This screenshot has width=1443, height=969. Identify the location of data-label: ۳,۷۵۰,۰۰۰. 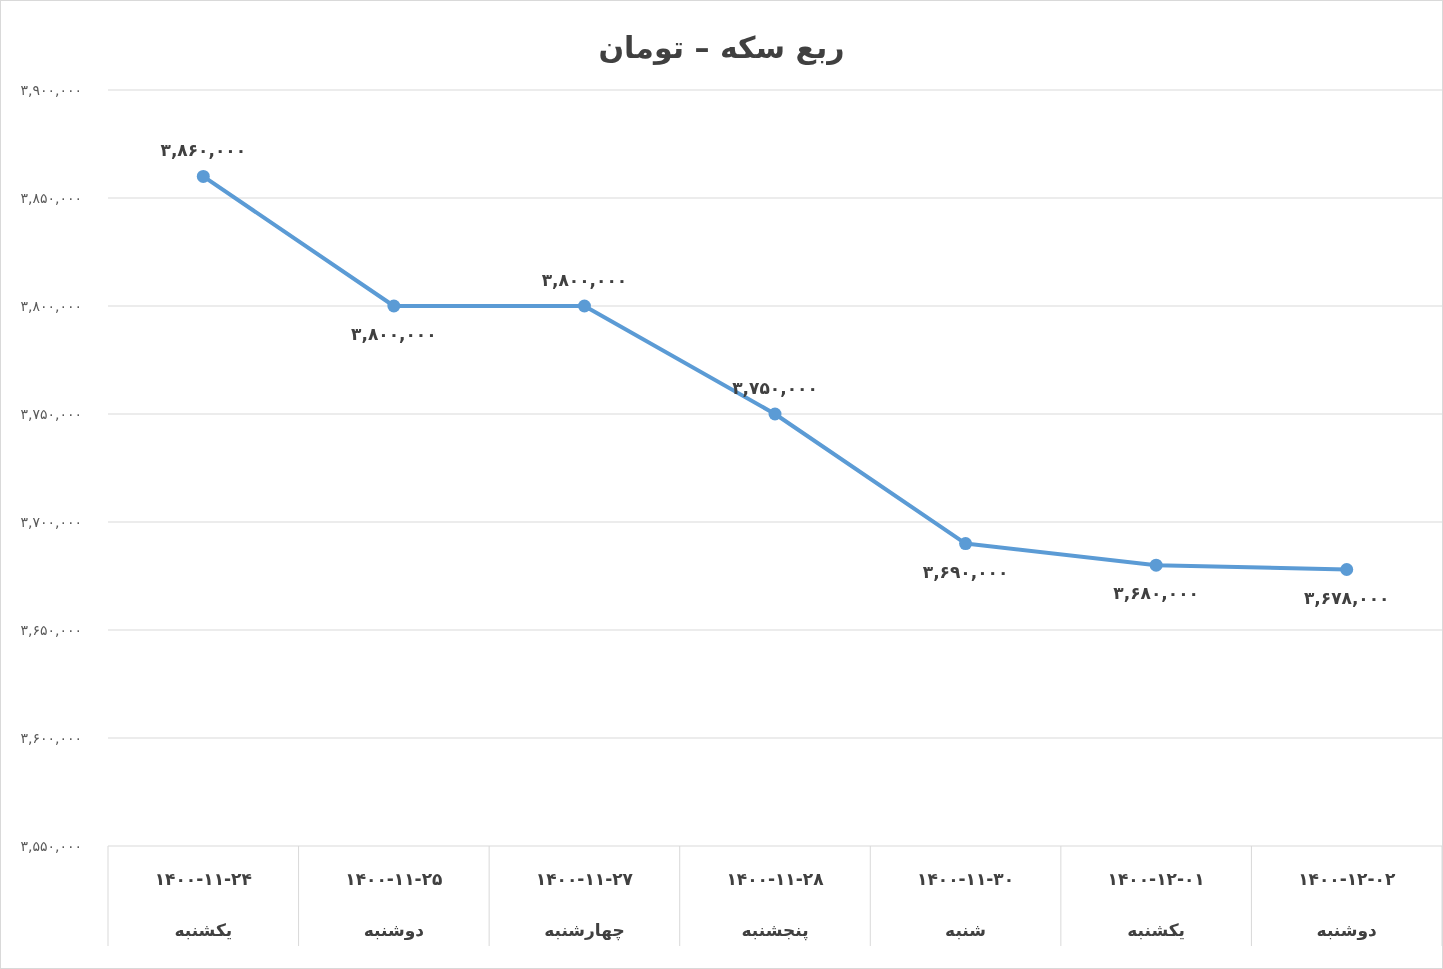
(775, 388).